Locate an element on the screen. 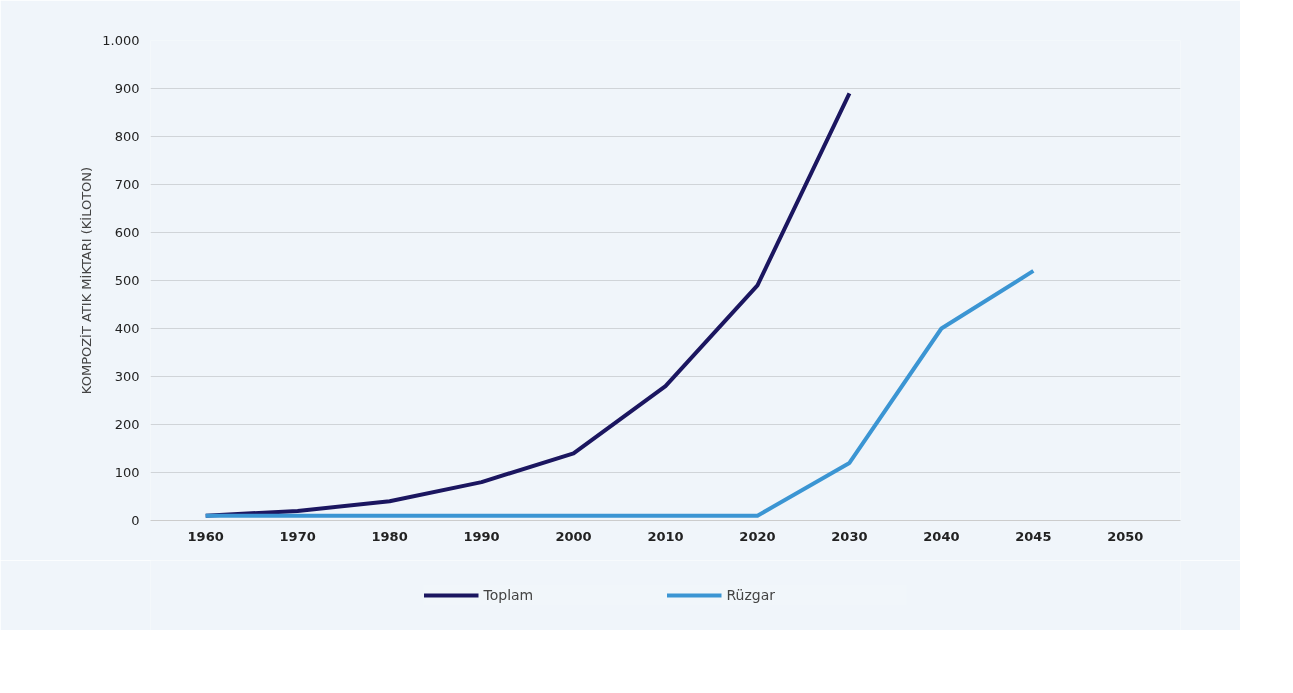 The image size is (1293, 693). y-tick-label: 600 is located at coordinates (127, 232).